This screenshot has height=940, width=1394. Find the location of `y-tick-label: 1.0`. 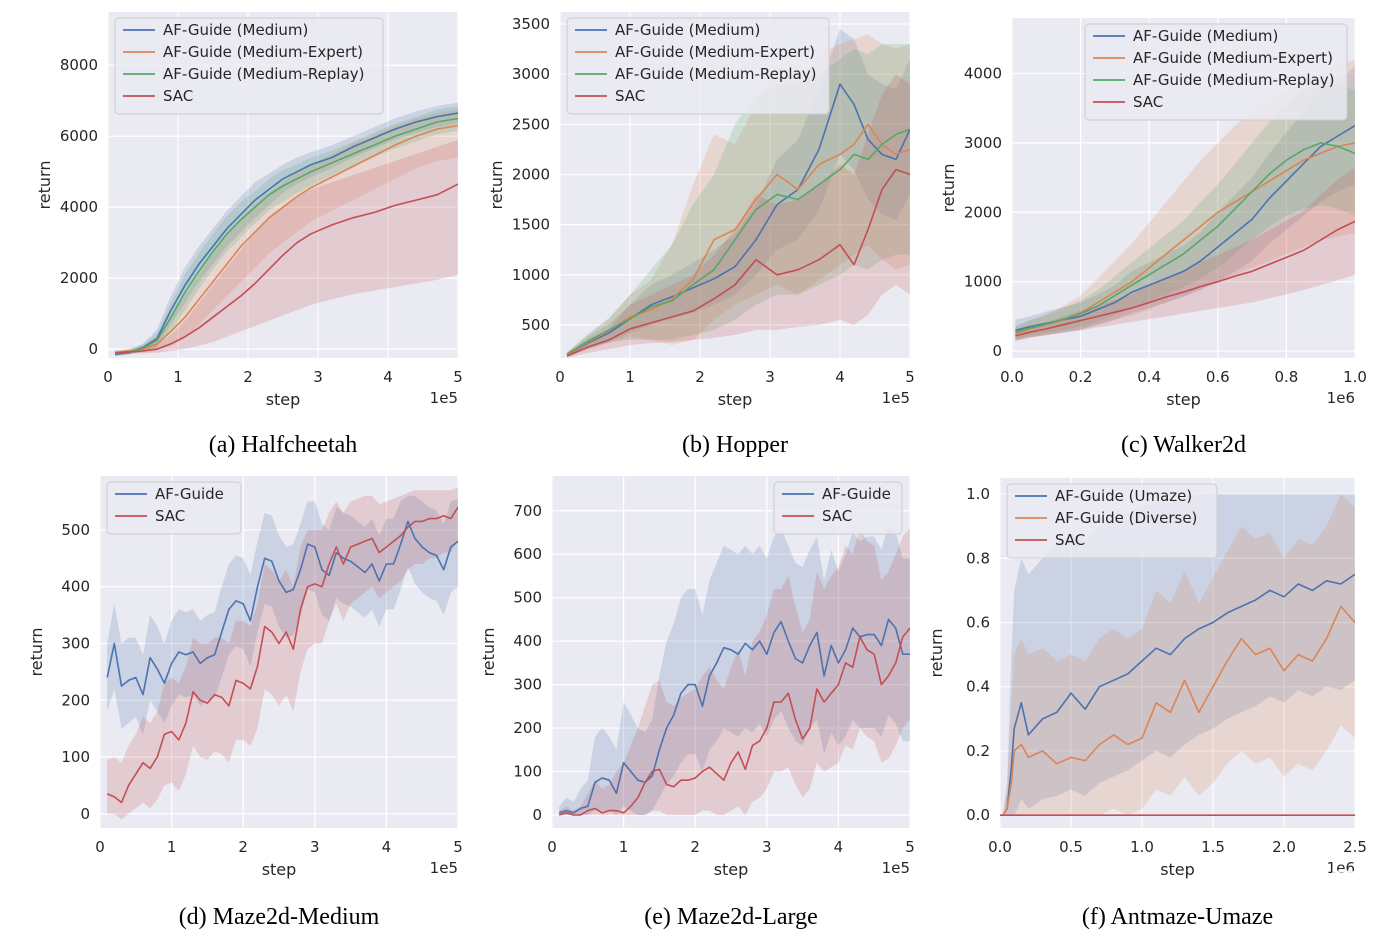

y-tick-label: 1.0 is located at coordinates (978, 494).